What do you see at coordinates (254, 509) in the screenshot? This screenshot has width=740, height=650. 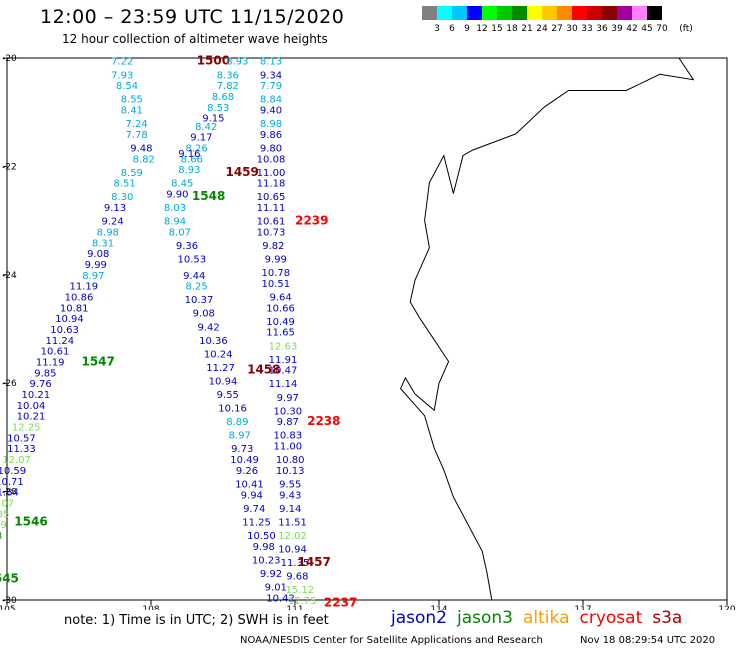 I see `wave-height-value: 9.74` at bounding box center [254, 509].